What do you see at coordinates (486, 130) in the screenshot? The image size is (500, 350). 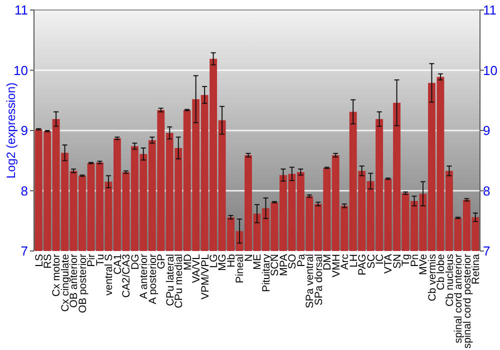 I see `y2-tick-label: 9` at bounding box center [486, 130].